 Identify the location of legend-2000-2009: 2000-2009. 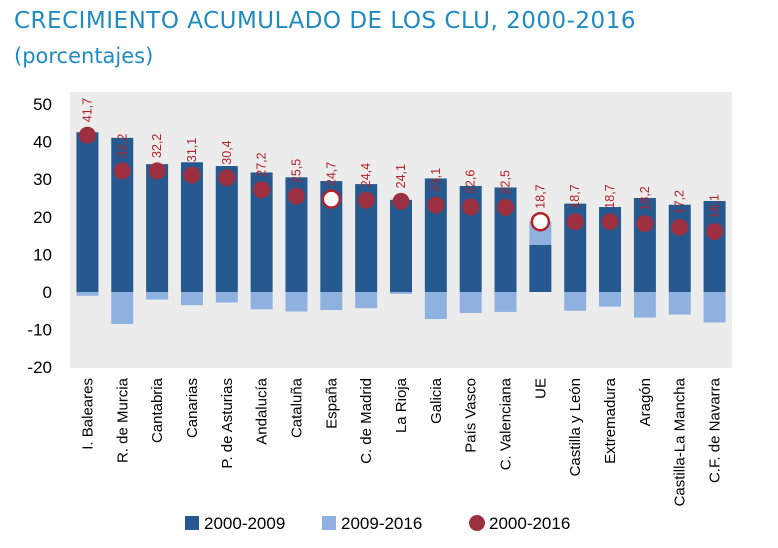
(244, 523).